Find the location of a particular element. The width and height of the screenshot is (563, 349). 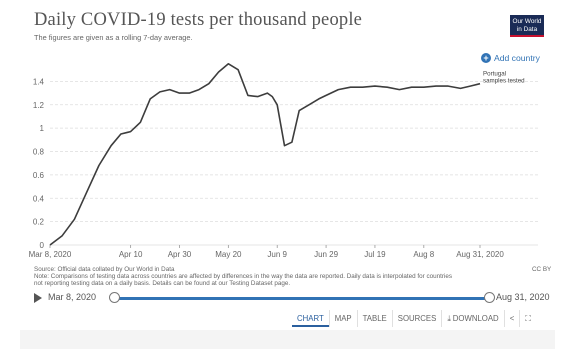

view-tabs: CHART MAP TABLE SOURCES ⤓ DOWNLOAD < ⛶ is located at coordinates (414, 318).